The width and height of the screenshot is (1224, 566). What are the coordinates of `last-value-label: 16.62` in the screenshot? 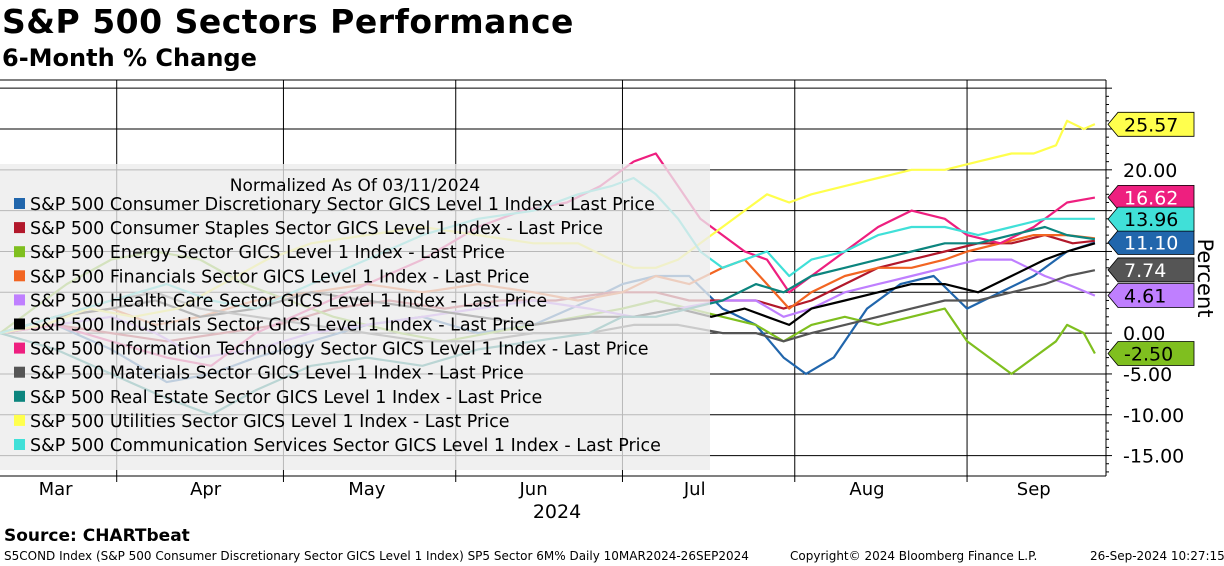 It's located at (1151, 198).